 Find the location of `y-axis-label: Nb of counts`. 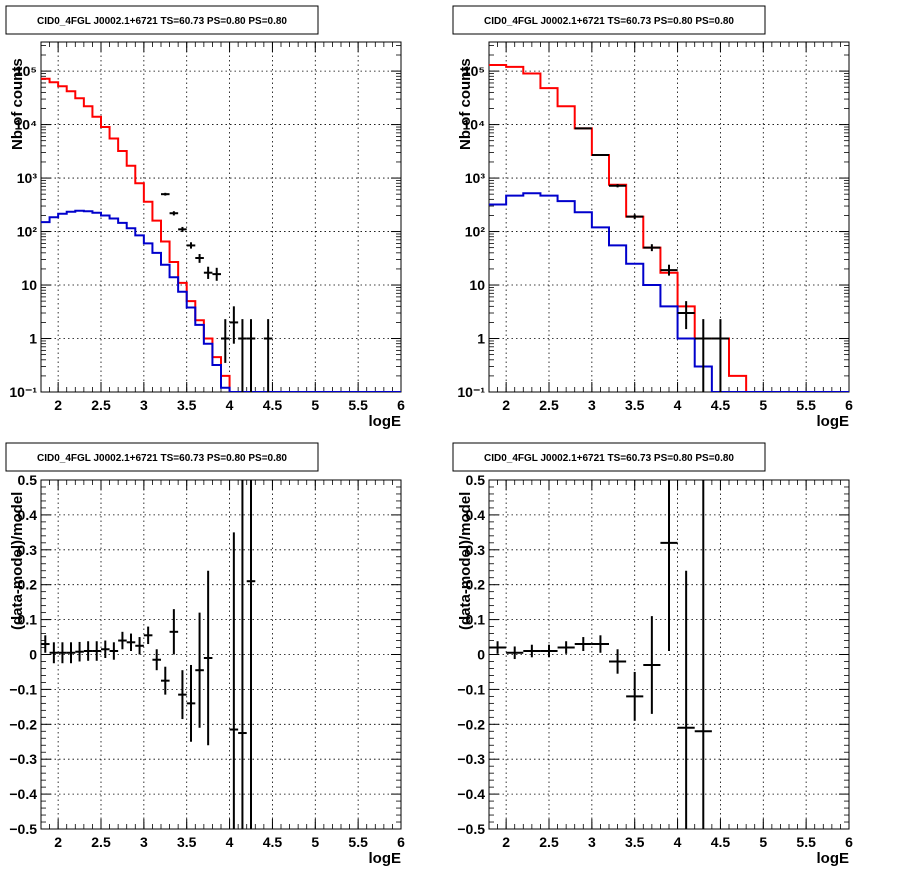

y-axis-label: Nb of counts is located at coordinates (465, 104).